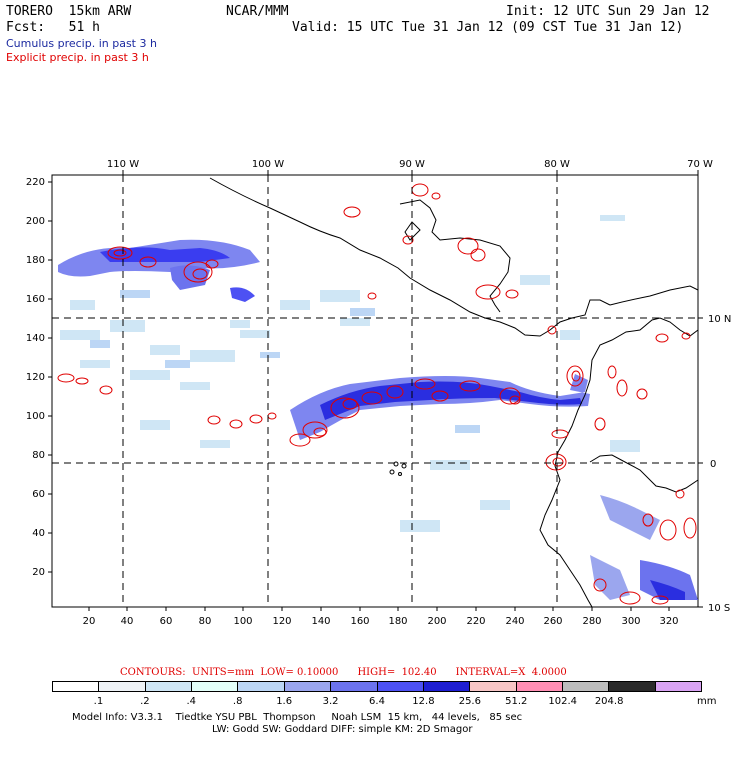 The width and height of the screenshot is (740, 770). I want to click on lat-label-10s: 10 S, so click(719, 608).